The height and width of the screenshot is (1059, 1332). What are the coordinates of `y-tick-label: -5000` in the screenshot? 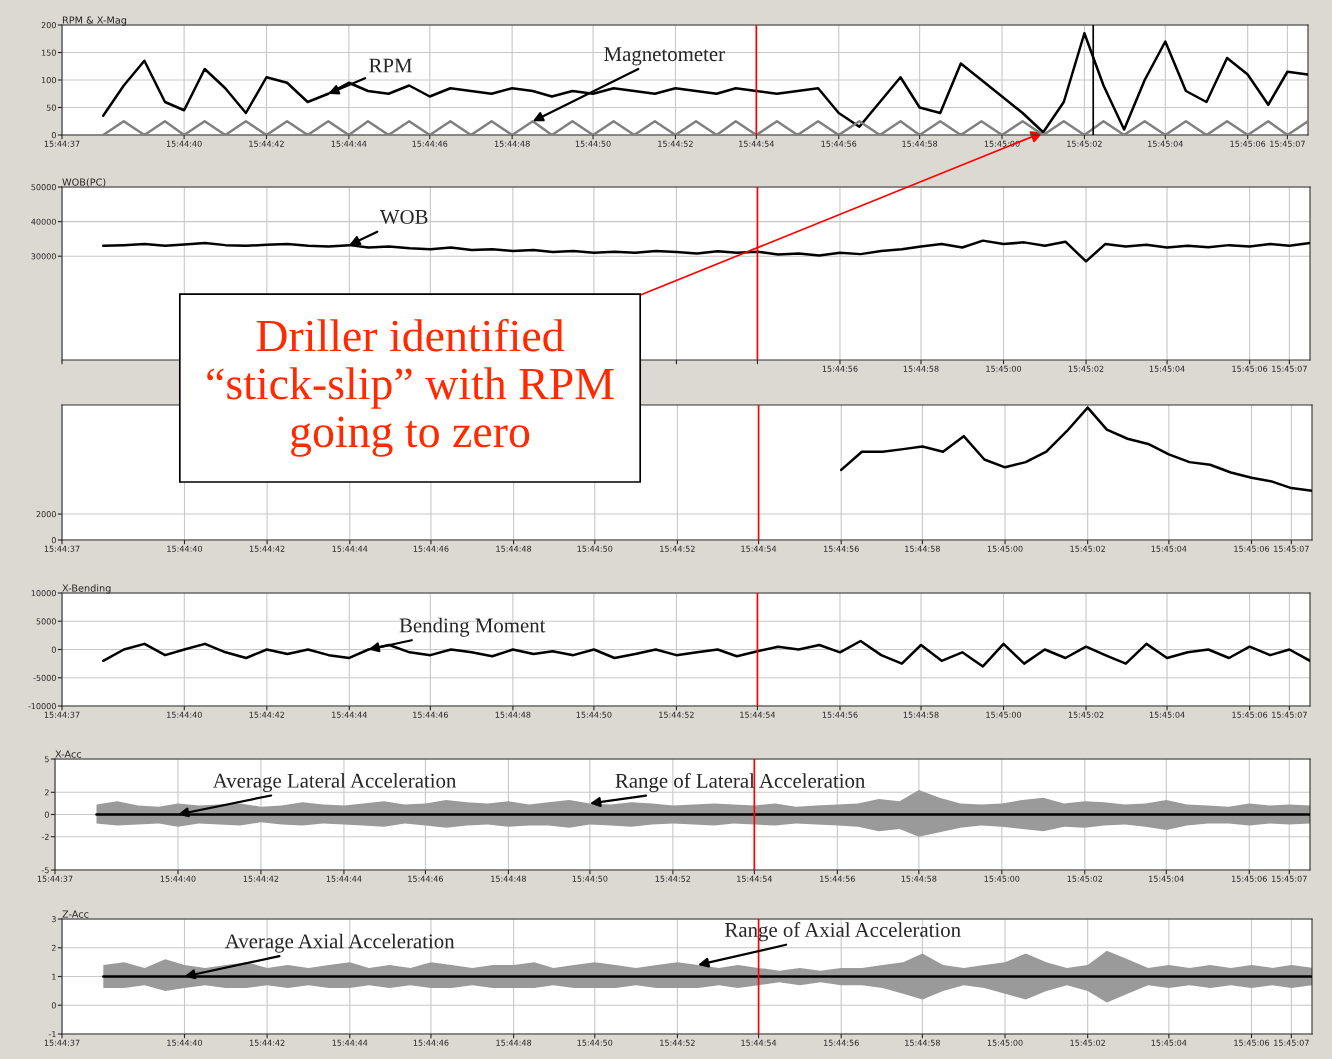 It's located at (44, 677).